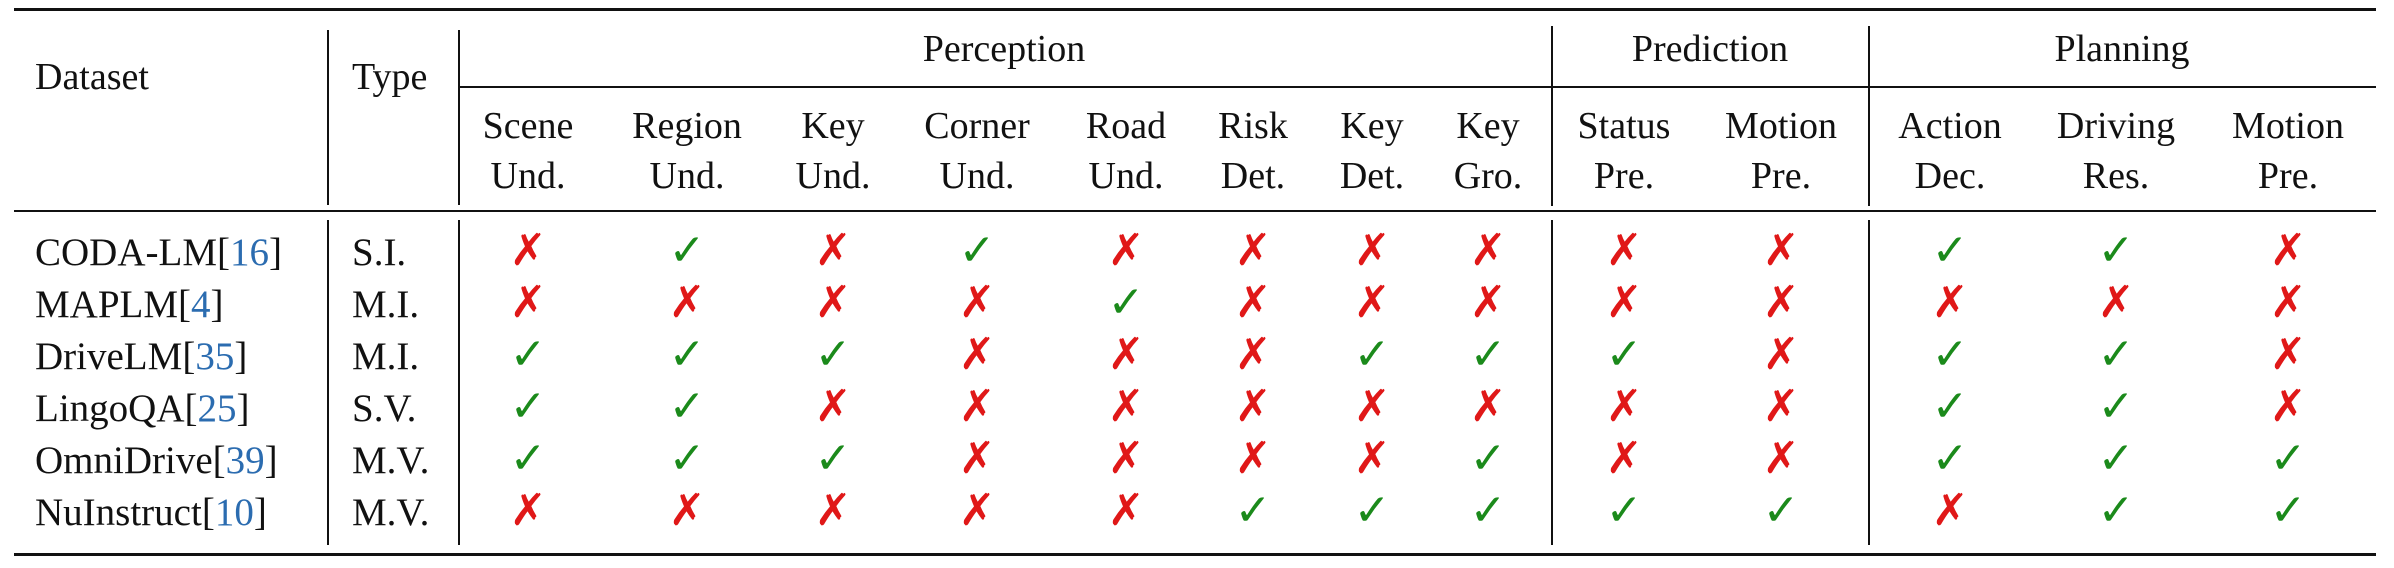  What do you see at coordinates (1195, 554) in the screenshot?
I see `bottom-rule` at bounding box center [1195, 554].